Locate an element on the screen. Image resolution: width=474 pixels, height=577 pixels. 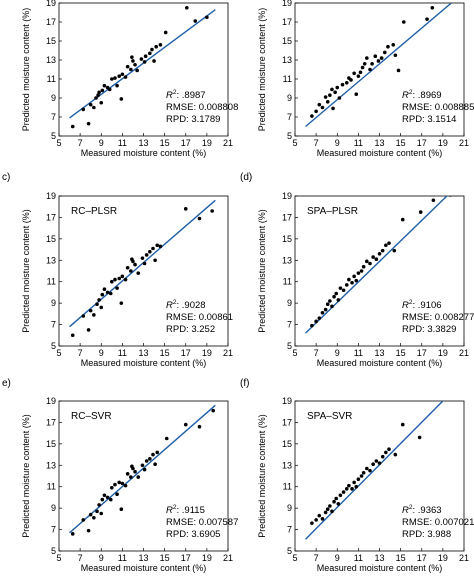
y-tick-label: 7 is located at coordinates (289, 325).